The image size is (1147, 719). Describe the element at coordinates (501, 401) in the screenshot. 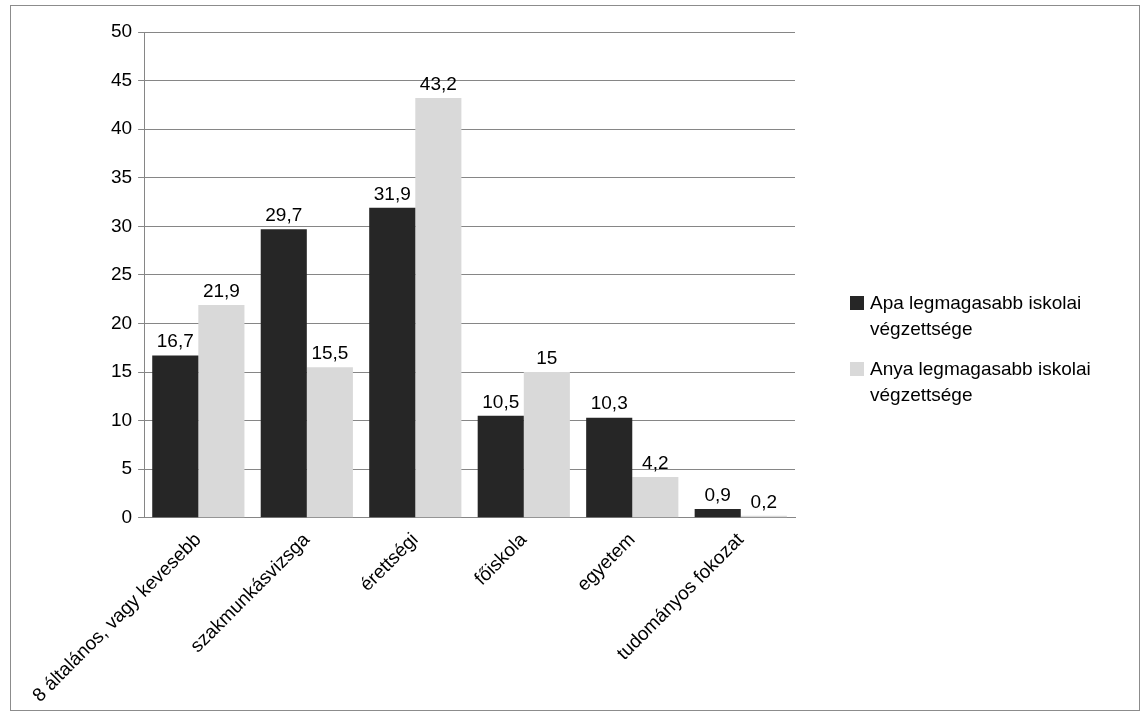

I see `data-label: 10,5` at that location.